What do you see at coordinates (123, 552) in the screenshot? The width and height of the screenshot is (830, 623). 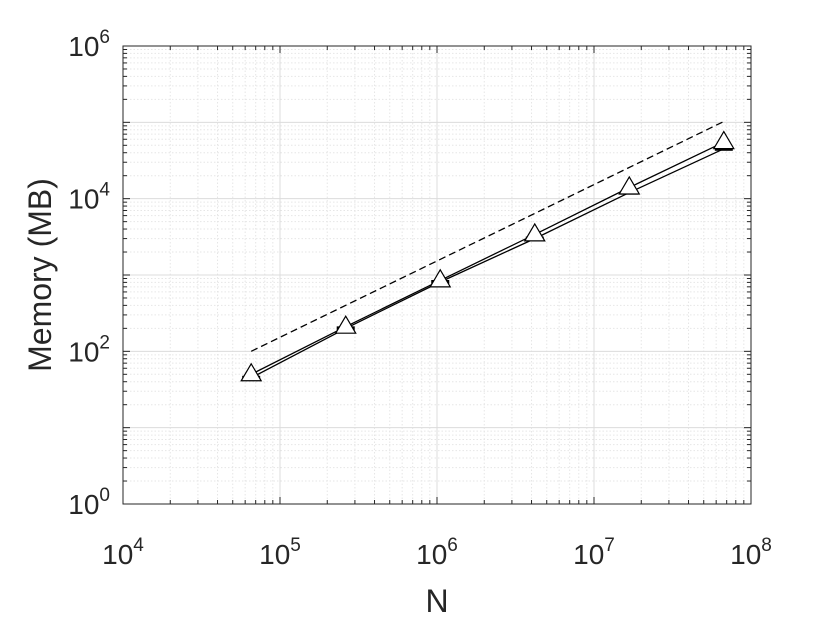 I see `x-tick-label: 10⁴` at bounding box center [123, 552].